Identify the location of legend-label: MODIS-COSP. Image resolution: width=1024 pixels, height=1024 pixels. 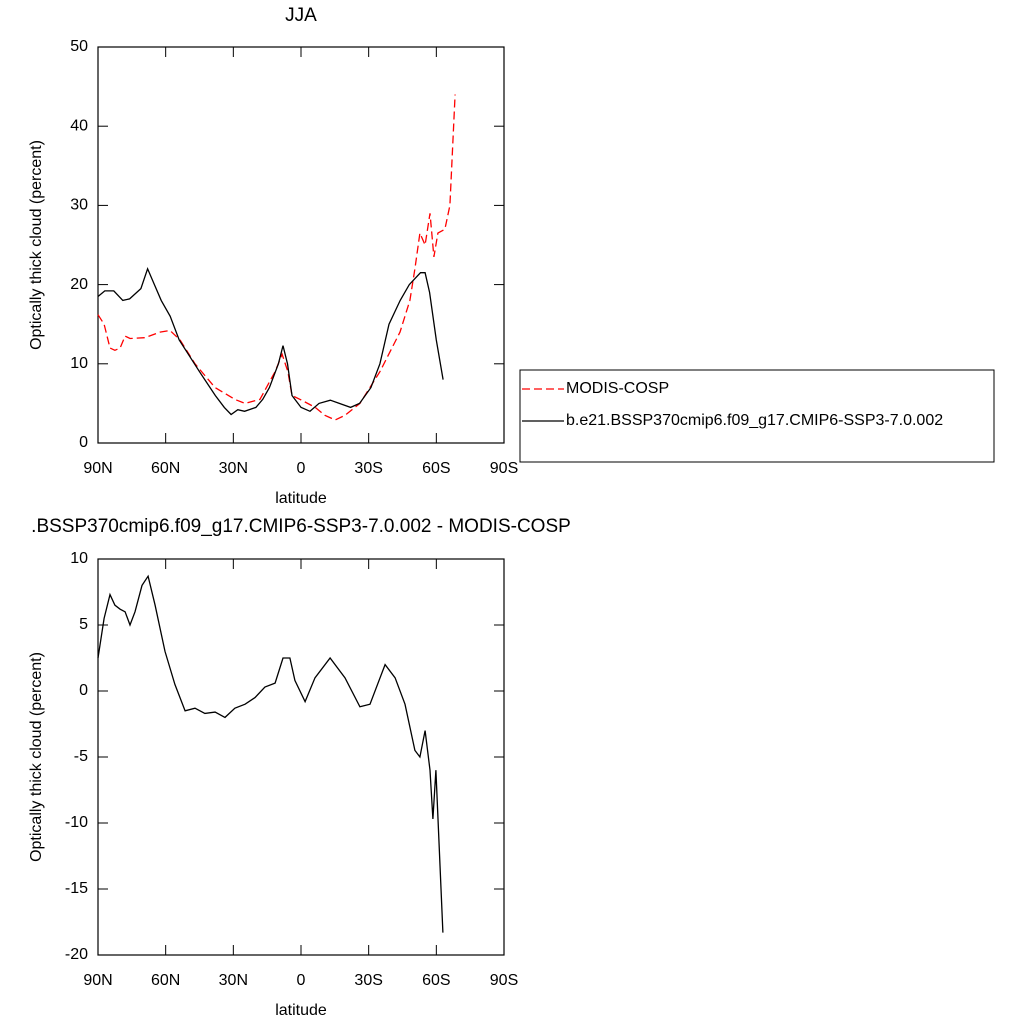
(617, 388).